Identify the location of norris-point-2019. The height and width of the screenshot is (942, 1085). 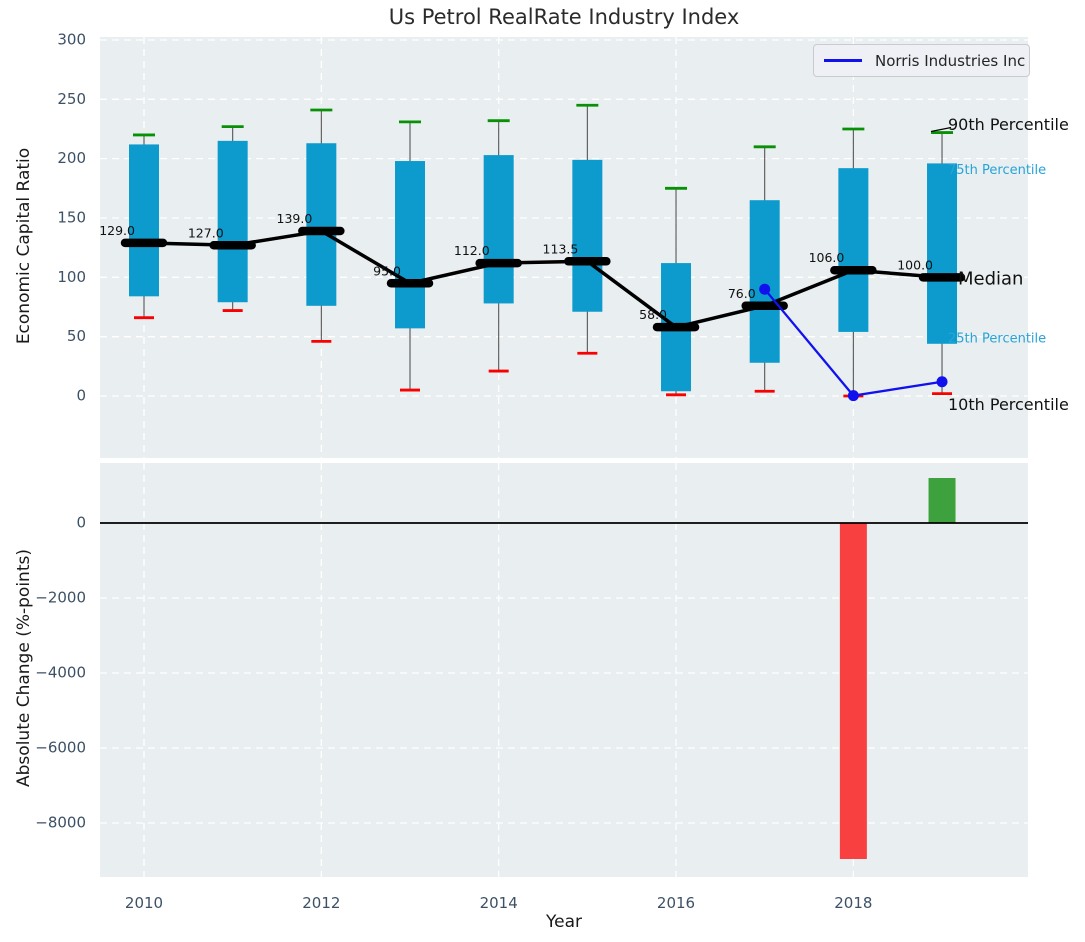
(942, 382).